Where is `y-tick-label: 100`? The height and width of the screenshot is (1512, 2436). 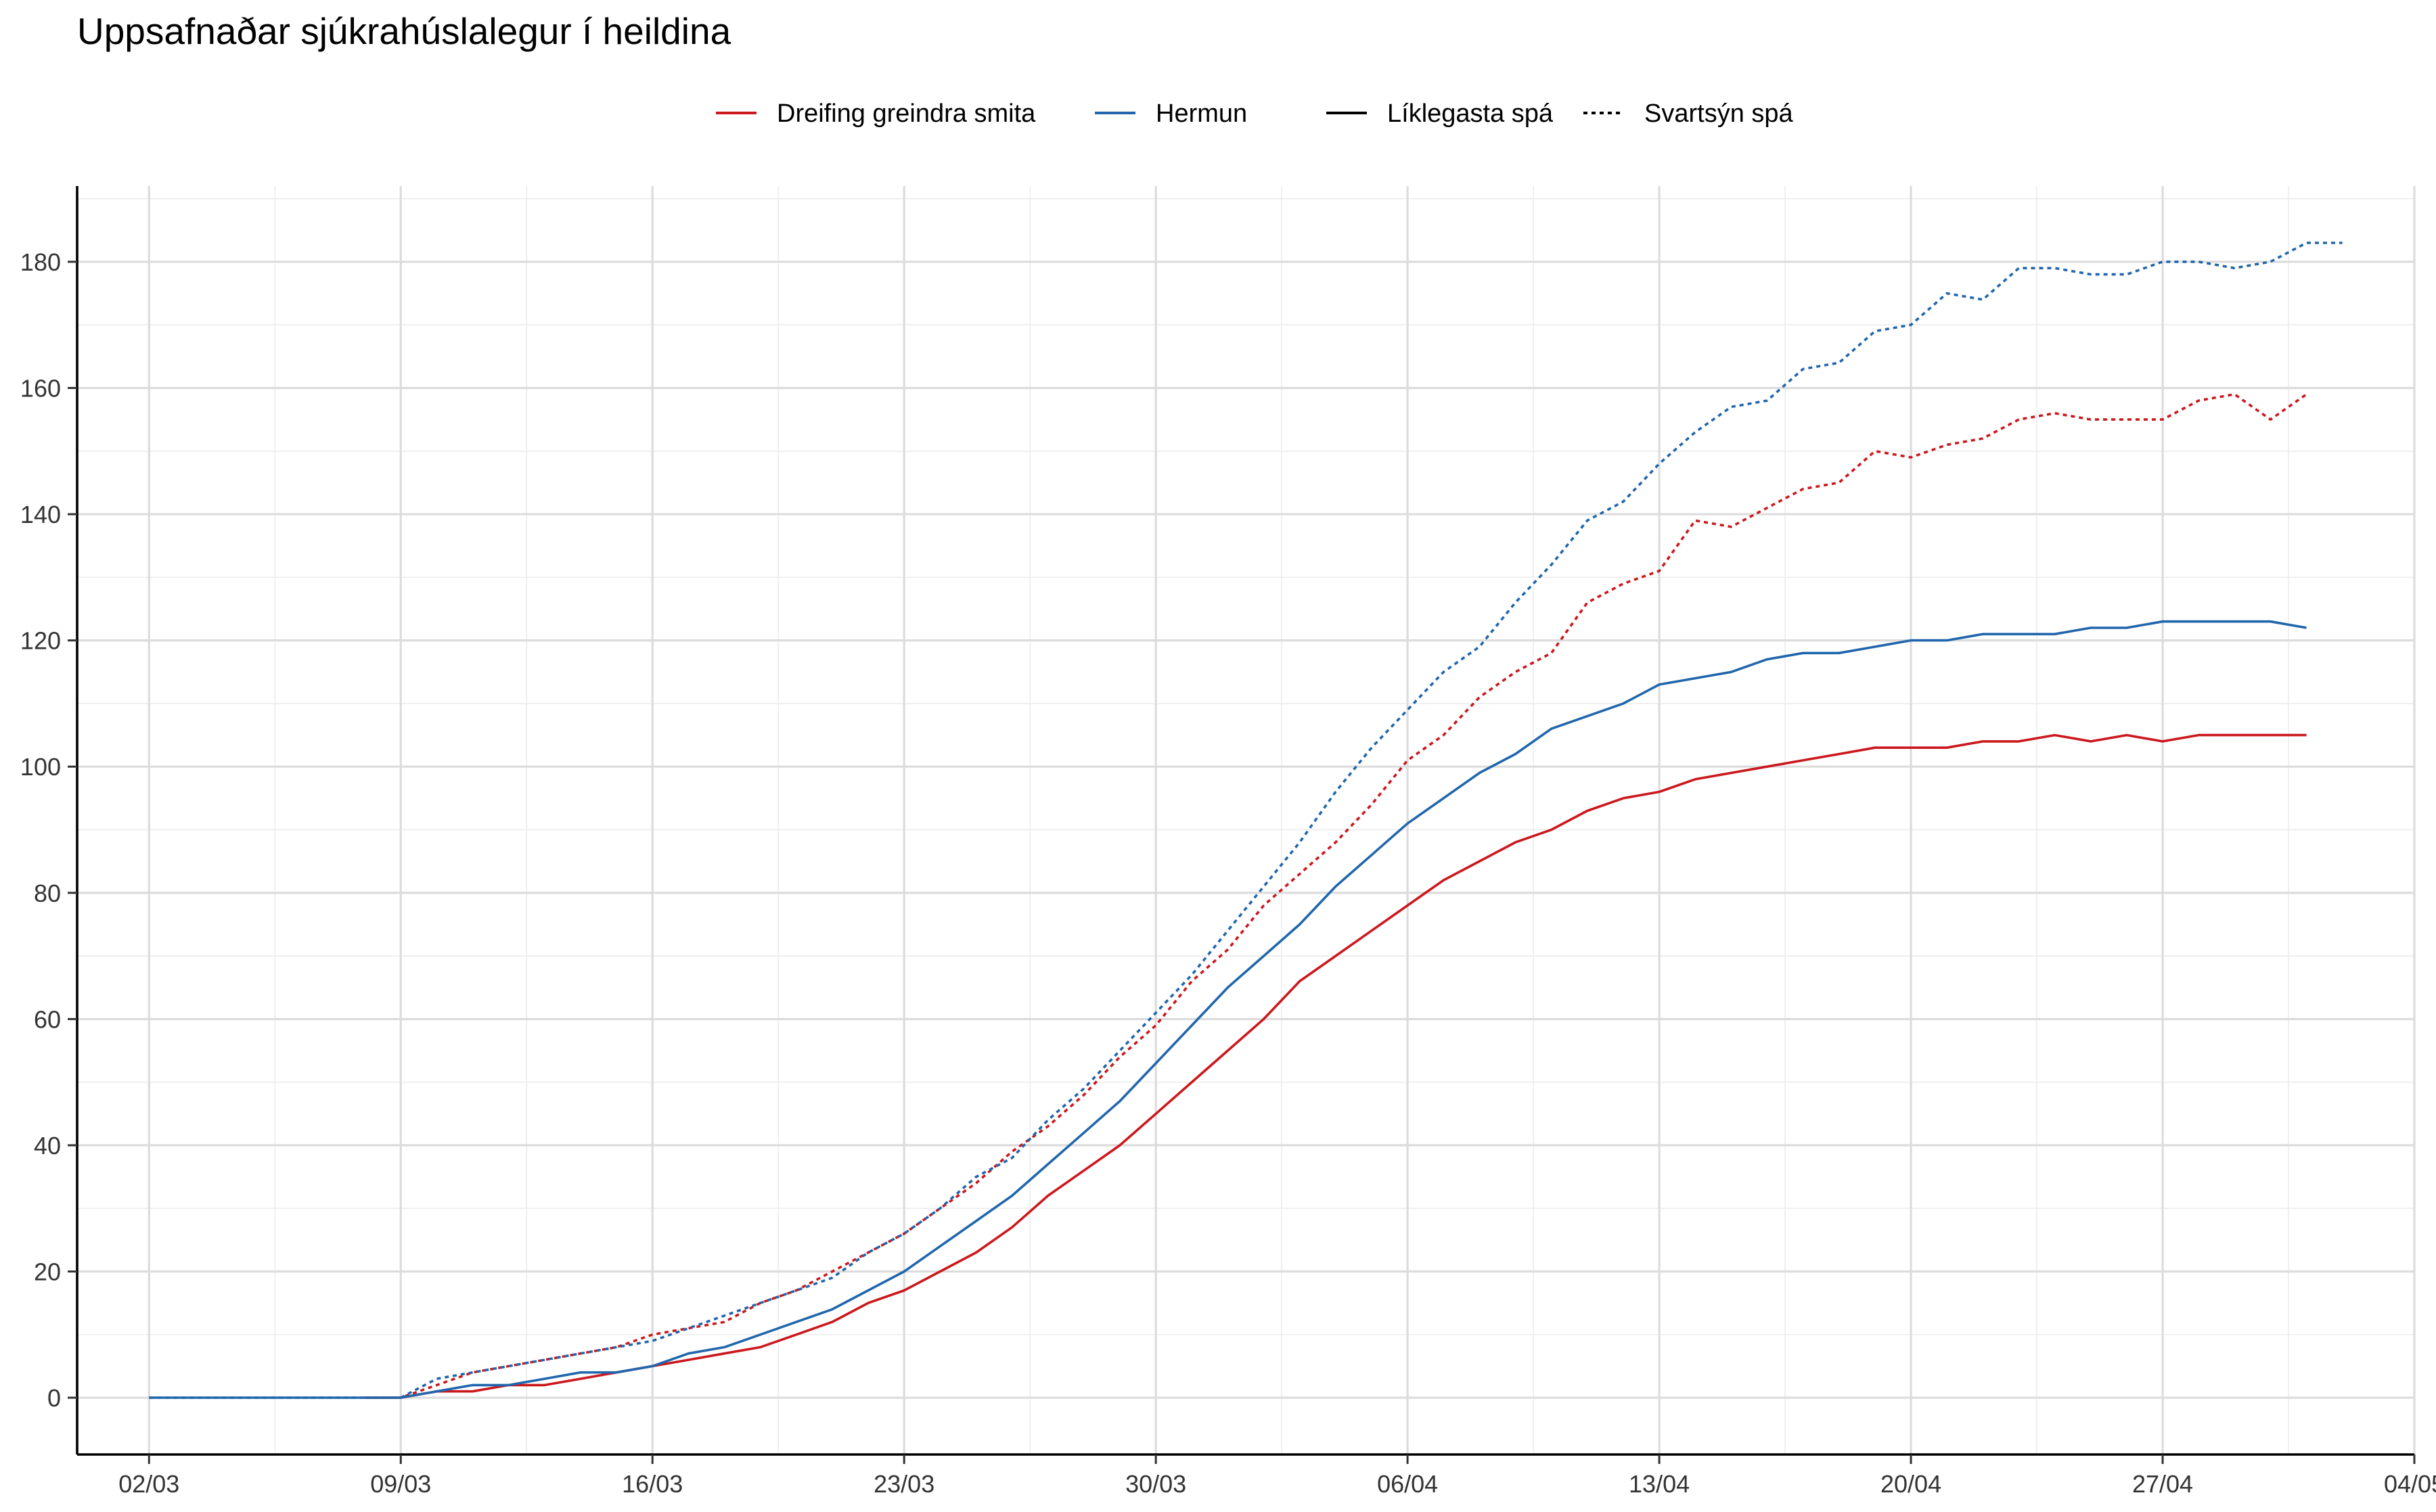
y-tick-label: 100 is located at coordinates (40, 767).